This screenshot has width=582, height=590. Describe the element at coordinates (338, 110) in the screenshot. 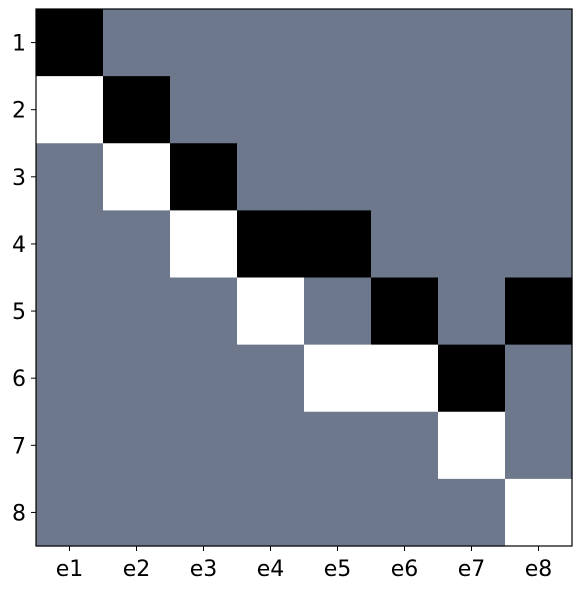

I see `heatmap-cell-2-e5` at that location.